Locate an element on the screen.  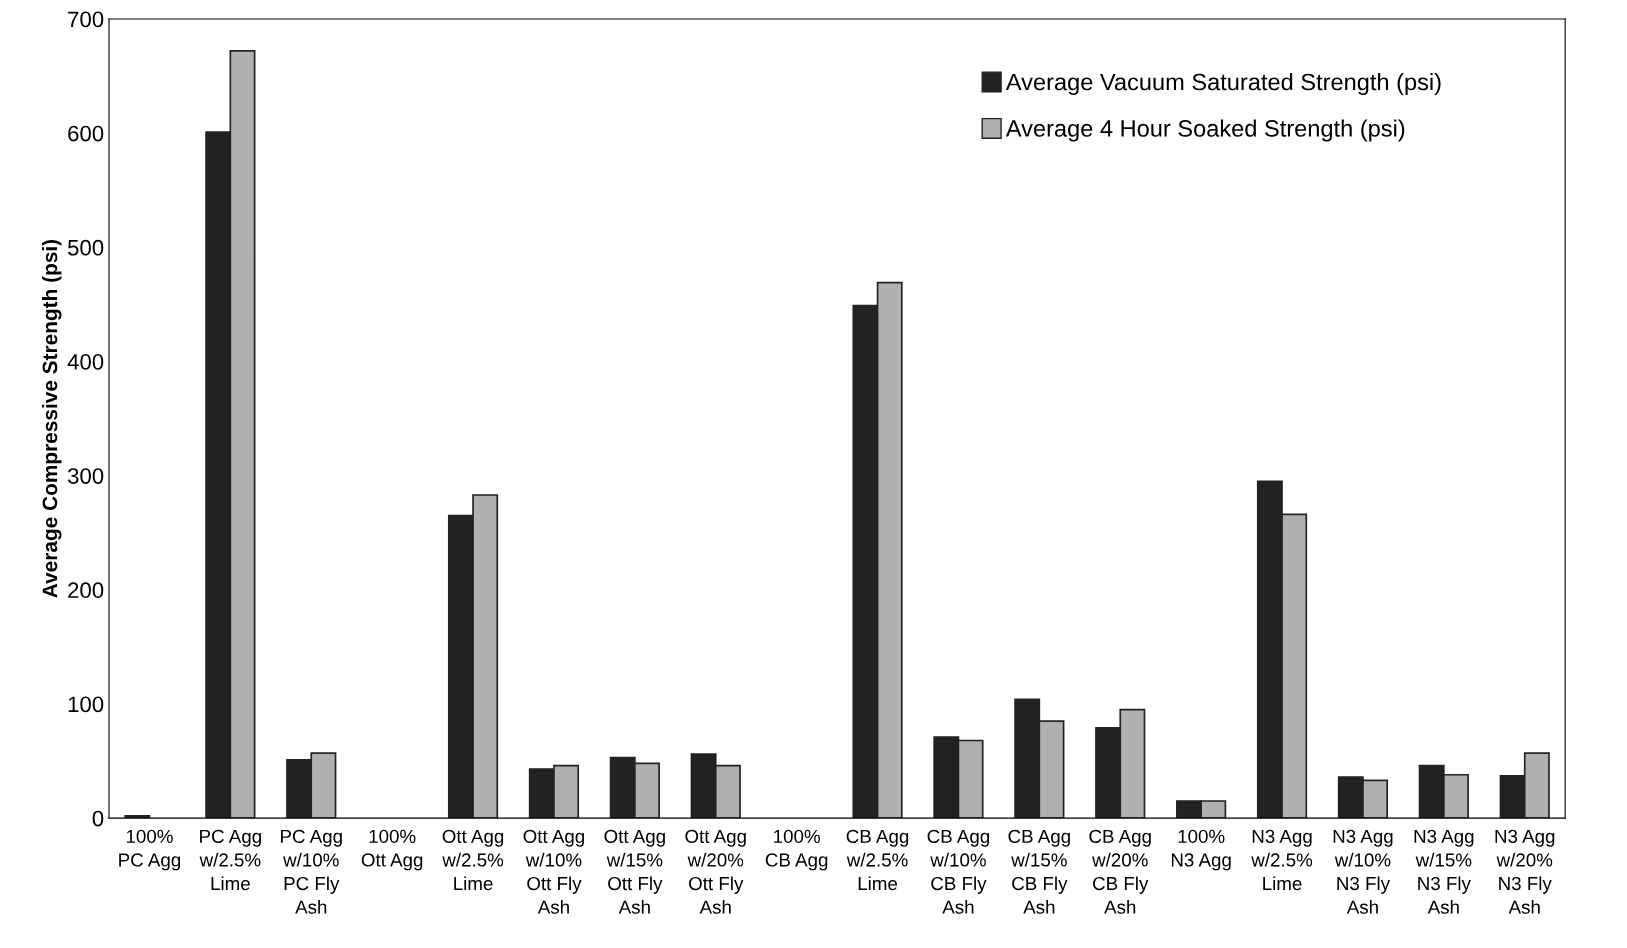
x-tick-label: 100% N3 Agg is located at coordinates (1201, 850).